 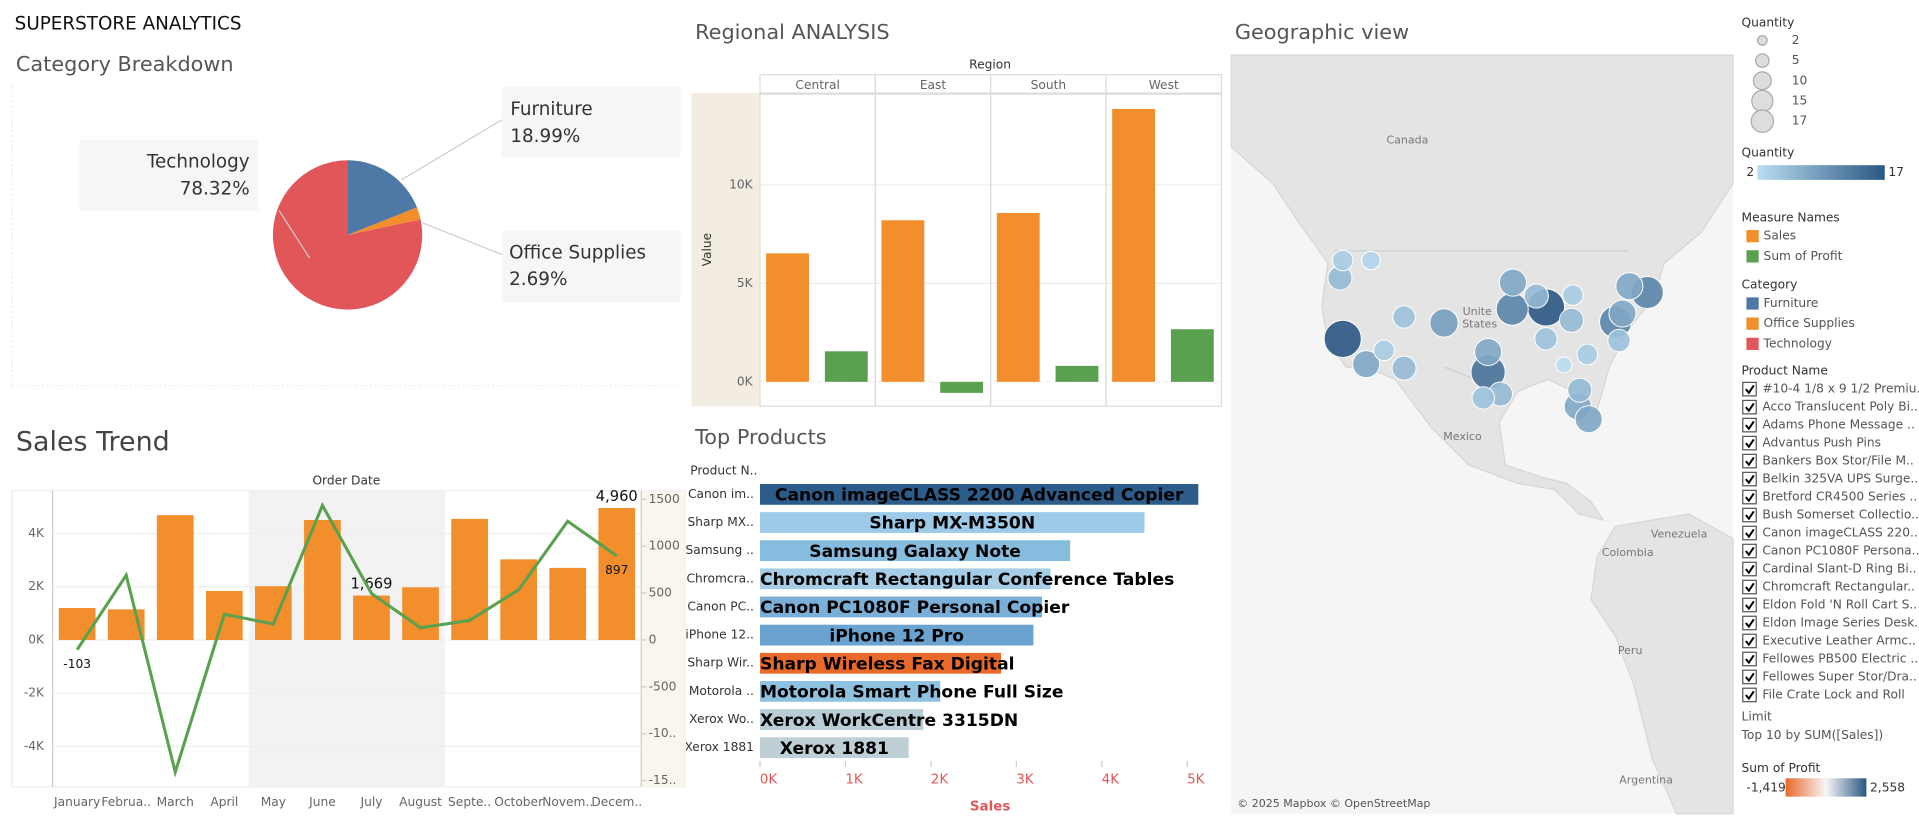 I want to click on y2-tick-label: 0, so click(x=653, y=639).